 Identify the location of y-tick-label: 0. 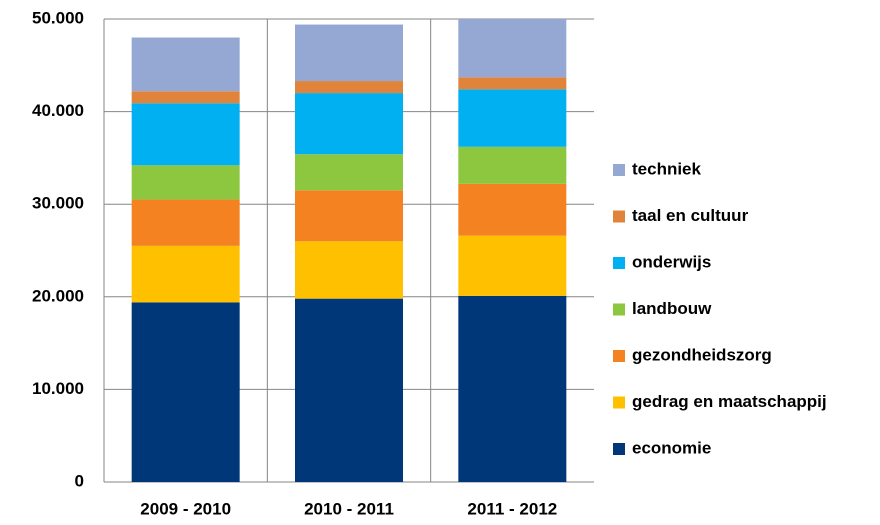
(79, 480).